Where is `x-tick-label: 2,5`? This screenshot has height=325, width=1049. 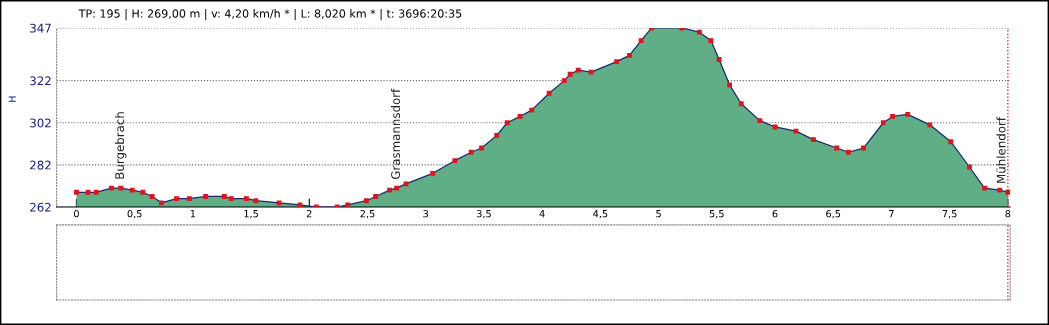 x-tick-label: 2,5 is located at coordinates (367, 214).